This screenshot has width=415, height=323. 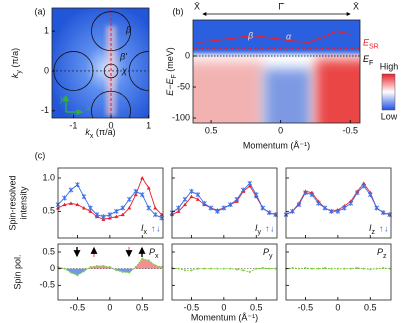 What do you see at coordinates (178, 11) in the screenshot?
I see `panel-label: (b)` at bounding box center [178, 11].